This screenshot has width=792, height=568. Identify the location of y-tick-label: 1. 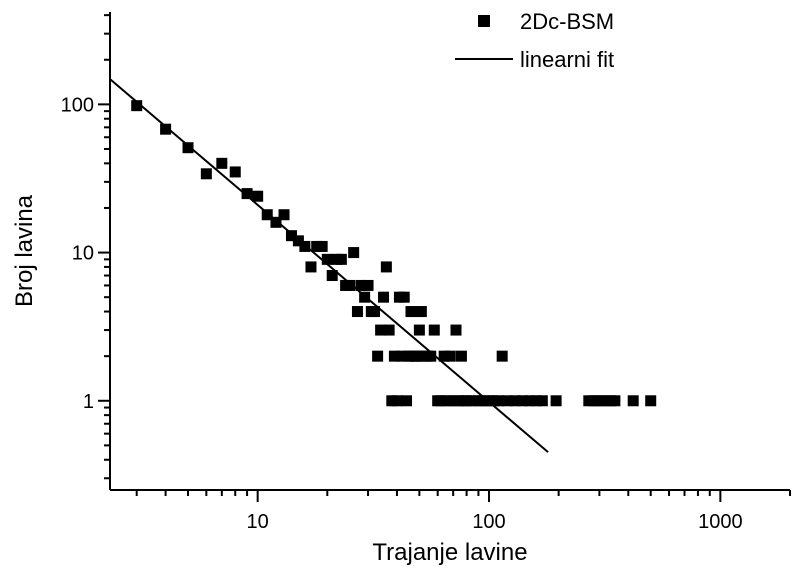
(88, 402).